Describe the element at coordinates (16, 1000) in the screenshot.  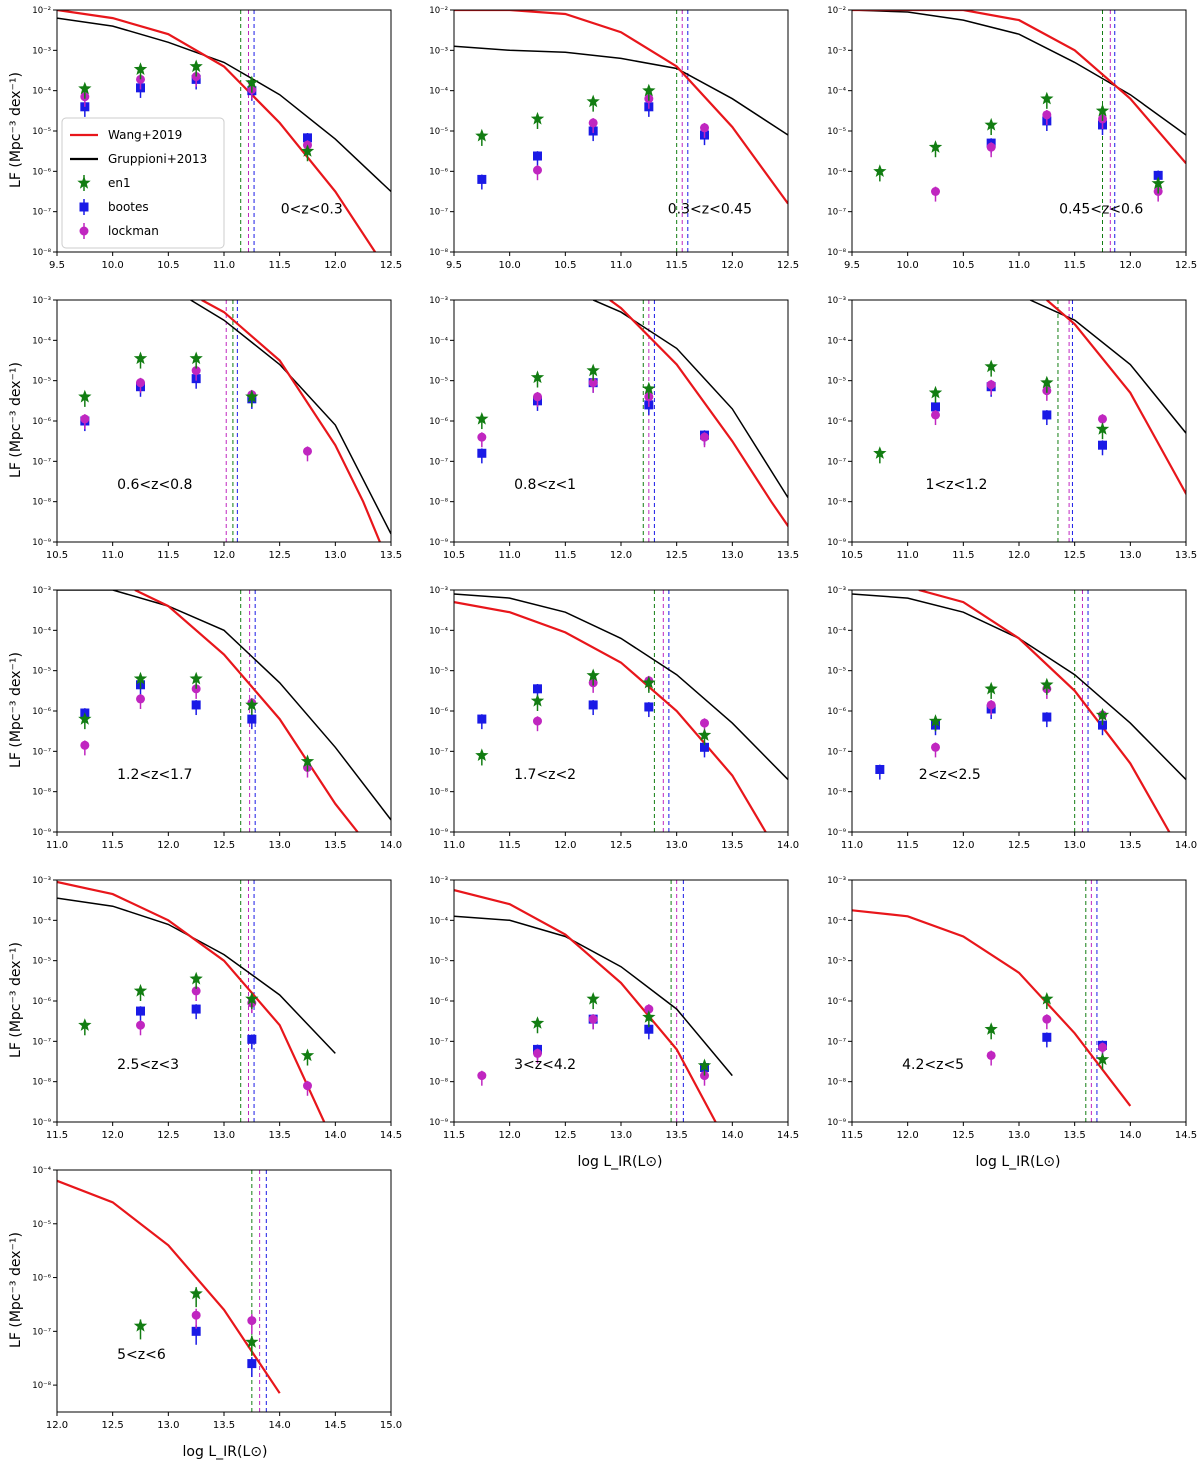
I see `y-axis-label-row4: LF (Mpc⁻³ dex⁻¹)` at that location.